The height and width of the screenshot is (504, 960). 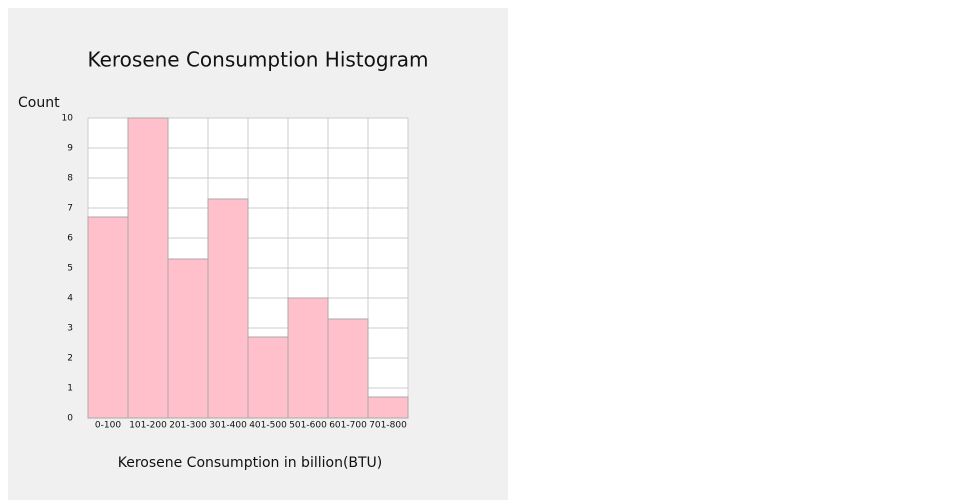 I want to click on x-axis-label: Kerosene Consumption in billion(BTU), so click(x=250, y=463).